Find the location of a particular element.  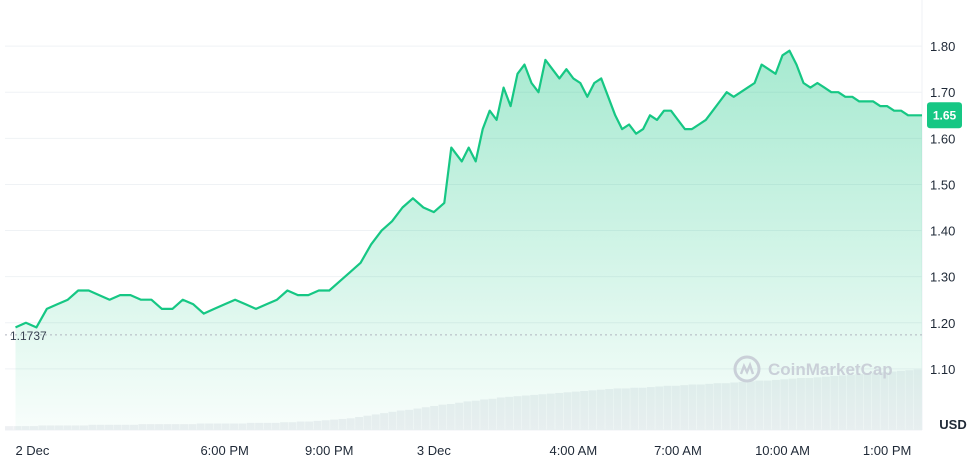

watermark-label: CoinMarketCap is located at coordinates (830, 369).